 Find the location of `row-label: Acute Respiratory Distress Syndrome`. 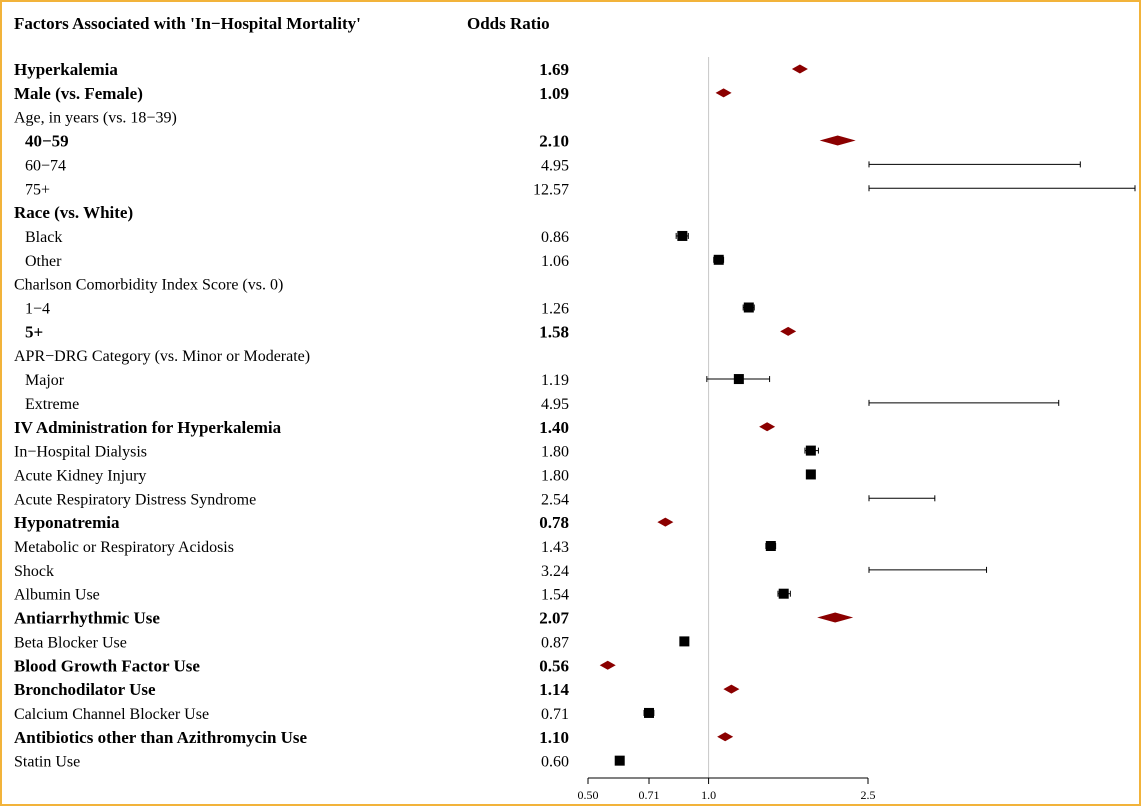

row-label: Acute Respiratory Distress Syndrome is located at coordinates (135, 499).